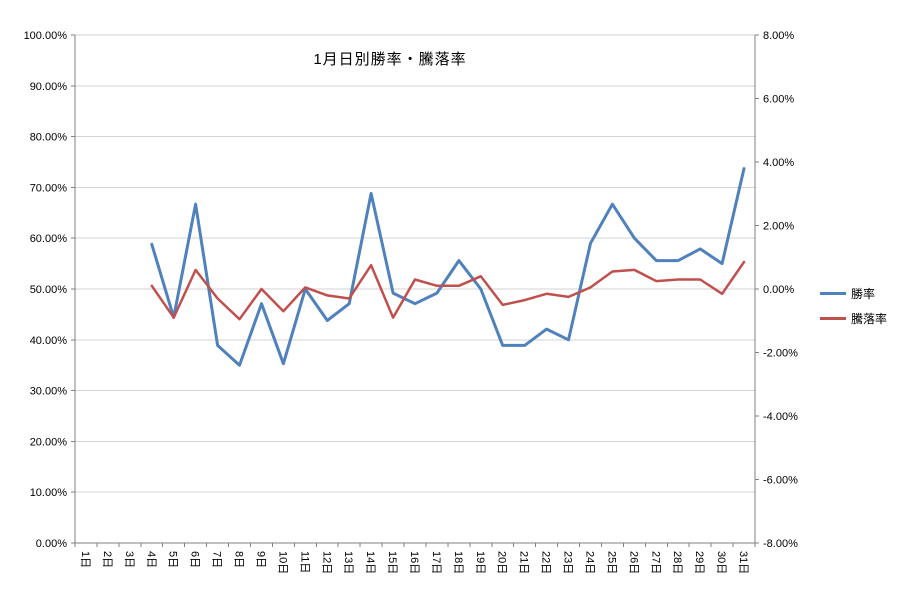 Image resolution: width=909 pixels, height=614 pixels. I want to click on x-axis-tick-label: 15日, so click(392, 562).